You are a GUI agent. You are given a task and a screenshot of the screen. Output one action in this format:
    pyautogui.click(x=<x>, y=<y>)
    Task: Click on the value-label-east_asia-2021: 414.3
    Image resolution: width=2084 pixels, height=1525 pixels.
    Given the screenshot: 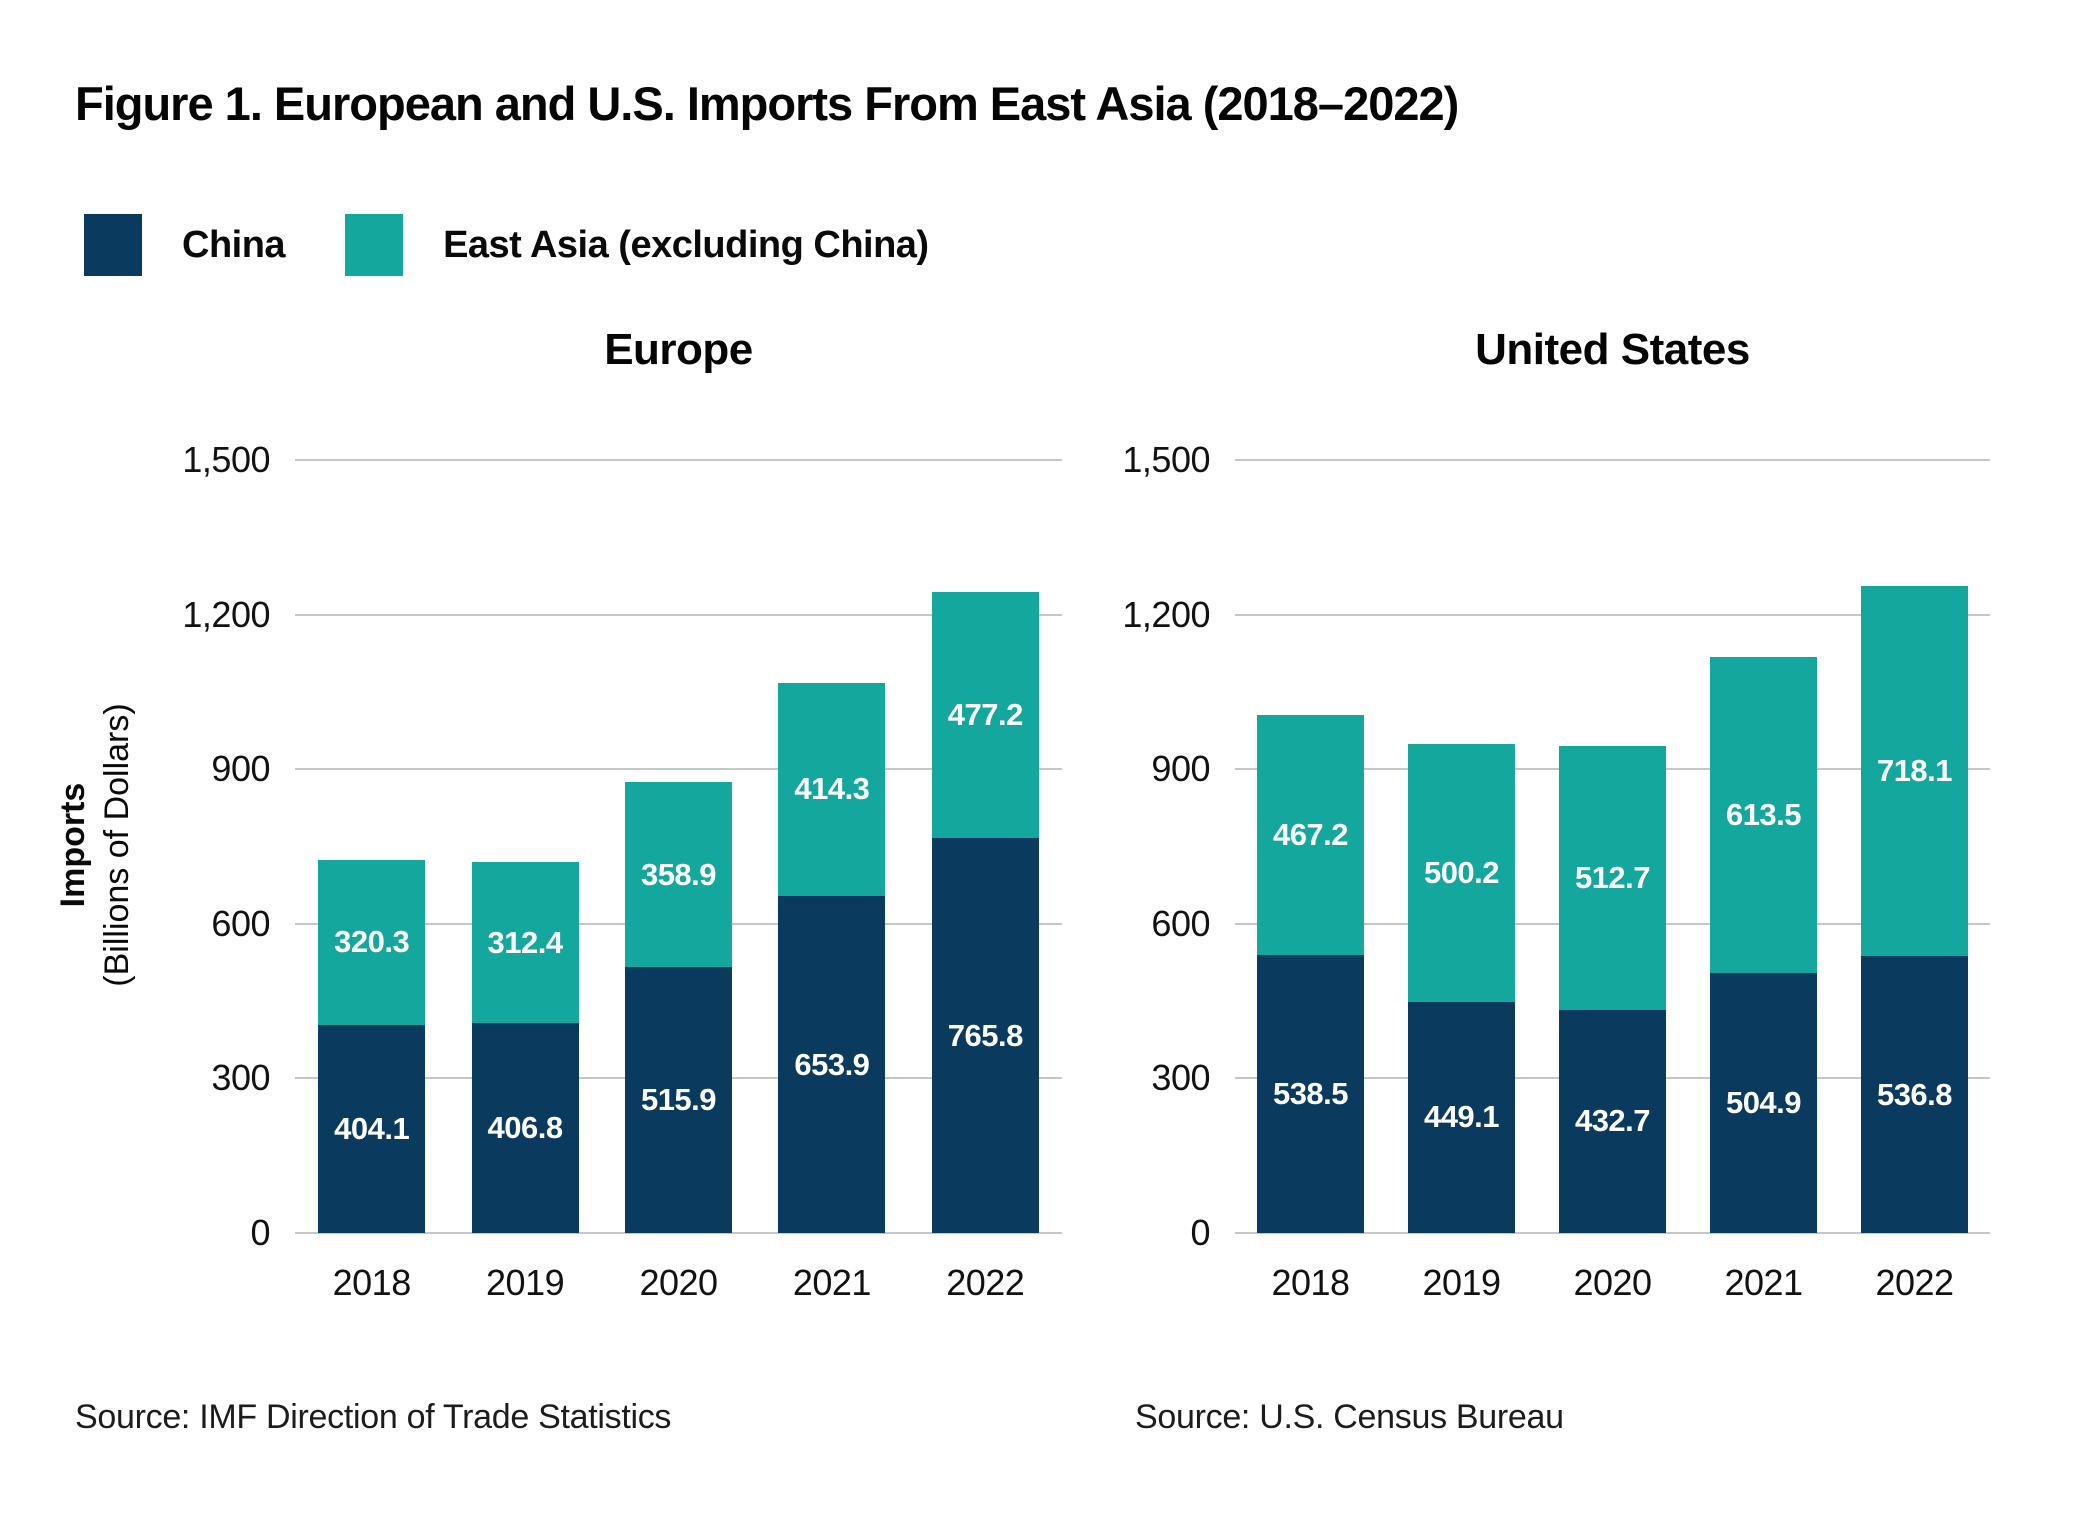 What is the action you would take?
    pyautogui.click(x=832, y=789)
    